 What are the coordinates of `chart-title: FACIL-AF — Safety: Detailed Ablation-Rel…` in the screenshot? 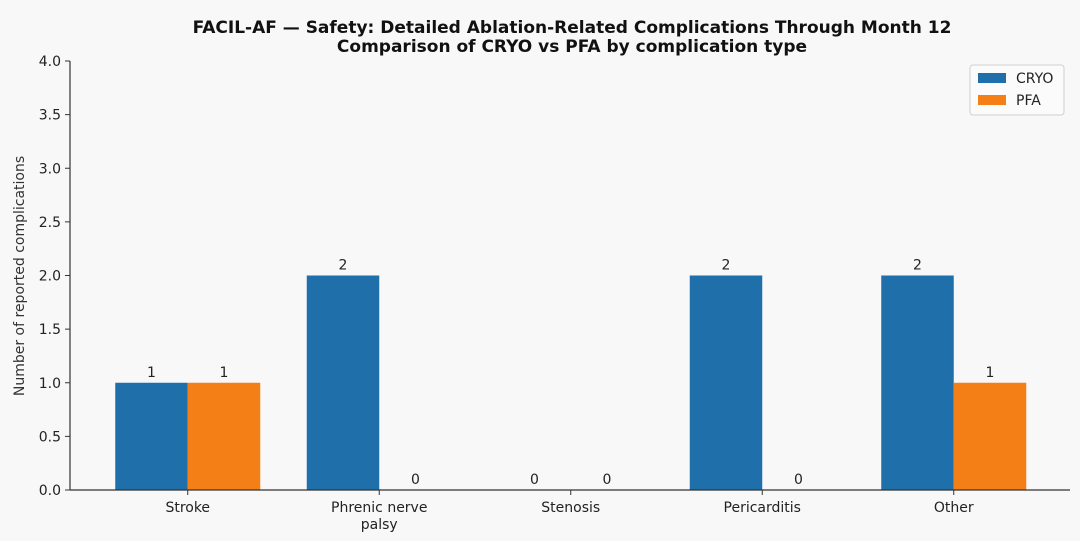 It's located at (572, 28).